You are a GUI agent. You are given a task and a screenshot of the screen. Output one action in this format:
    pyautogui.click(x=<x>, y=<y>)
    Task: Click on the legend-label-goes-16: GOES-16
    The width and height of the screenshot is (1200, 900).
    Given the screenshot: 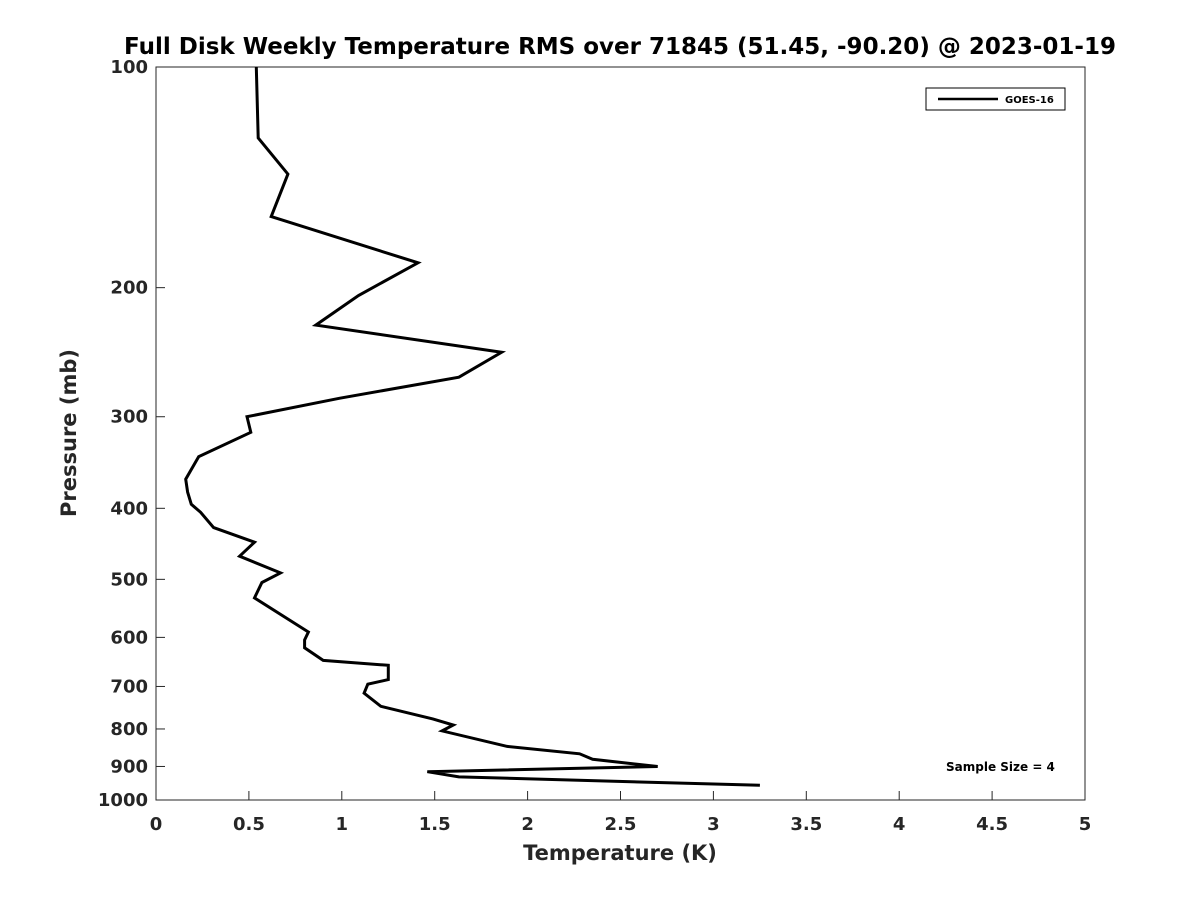 What is the action you would take?
    pyautogui.click(x=1029, y=100)
    